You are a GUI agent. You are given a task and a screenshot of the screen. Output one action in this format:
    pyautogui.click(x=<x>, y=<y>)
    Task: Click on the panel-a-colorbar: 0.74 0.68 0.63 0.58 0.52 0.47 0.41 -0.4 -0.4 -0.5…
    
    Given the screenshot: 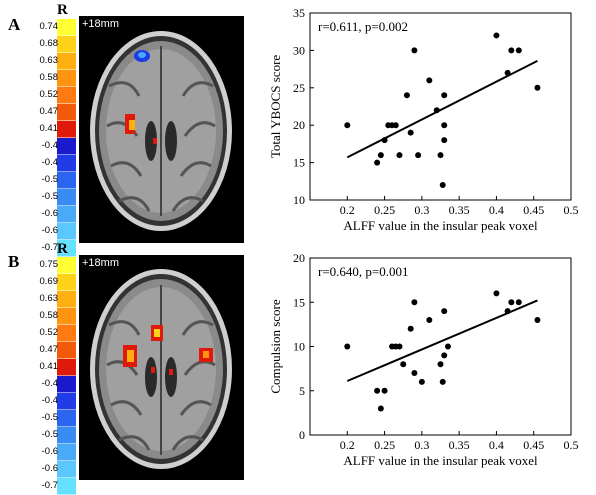 What is the action you would take?
    pyautogui.click(x=58, y=138)
    